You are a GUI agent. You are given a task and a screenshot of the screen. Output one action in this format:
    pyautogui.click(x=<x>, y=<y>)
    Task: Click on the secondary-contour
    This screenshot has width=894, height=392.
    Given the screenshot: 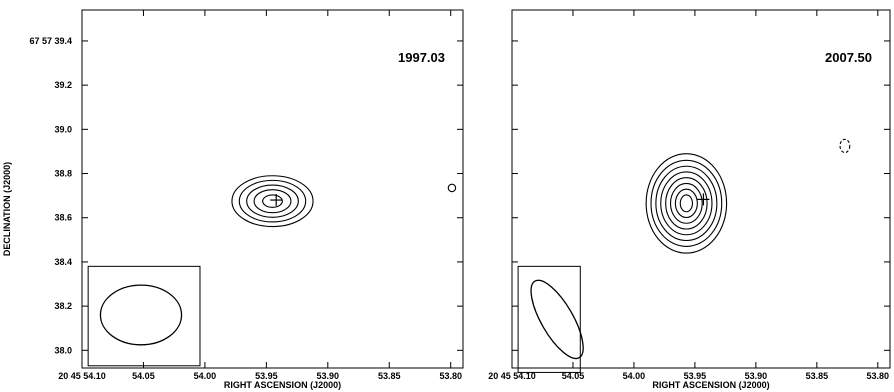 What is the action you would take?
    pyautogui.click(x=452, y=188)
    